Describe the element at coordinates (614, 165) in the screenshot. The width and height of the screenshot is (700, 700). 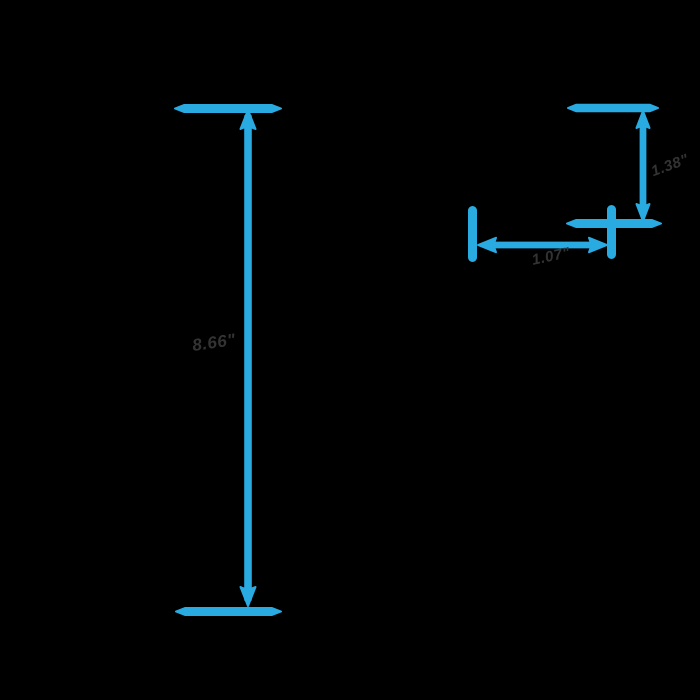
I see `depth-dimension` at that location.